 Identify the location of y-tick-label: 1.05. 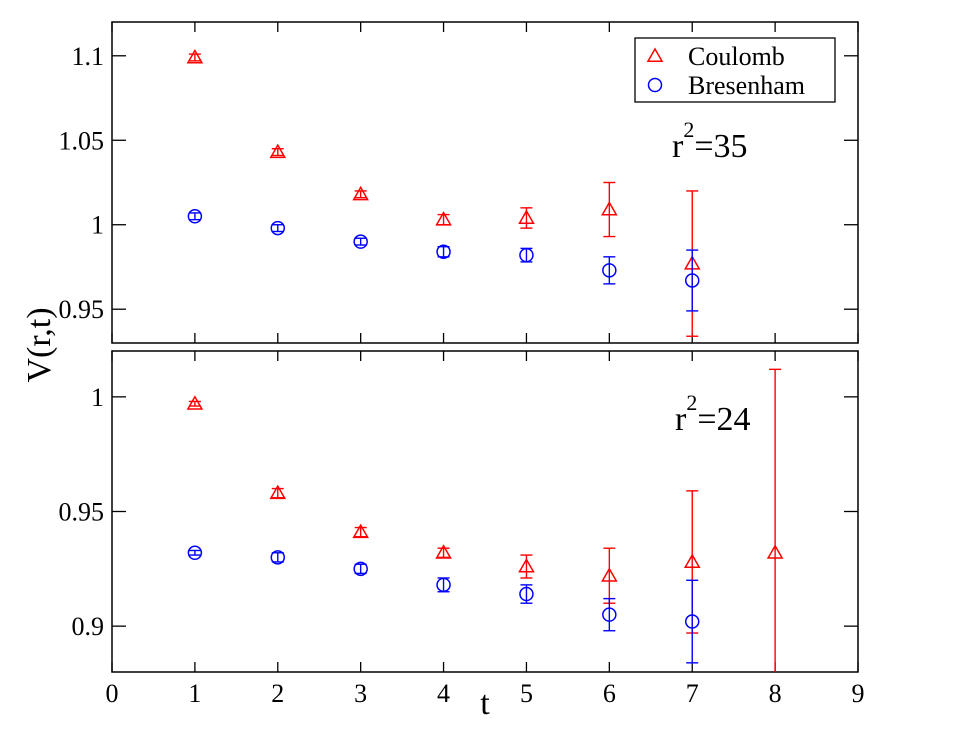
(82, 140).